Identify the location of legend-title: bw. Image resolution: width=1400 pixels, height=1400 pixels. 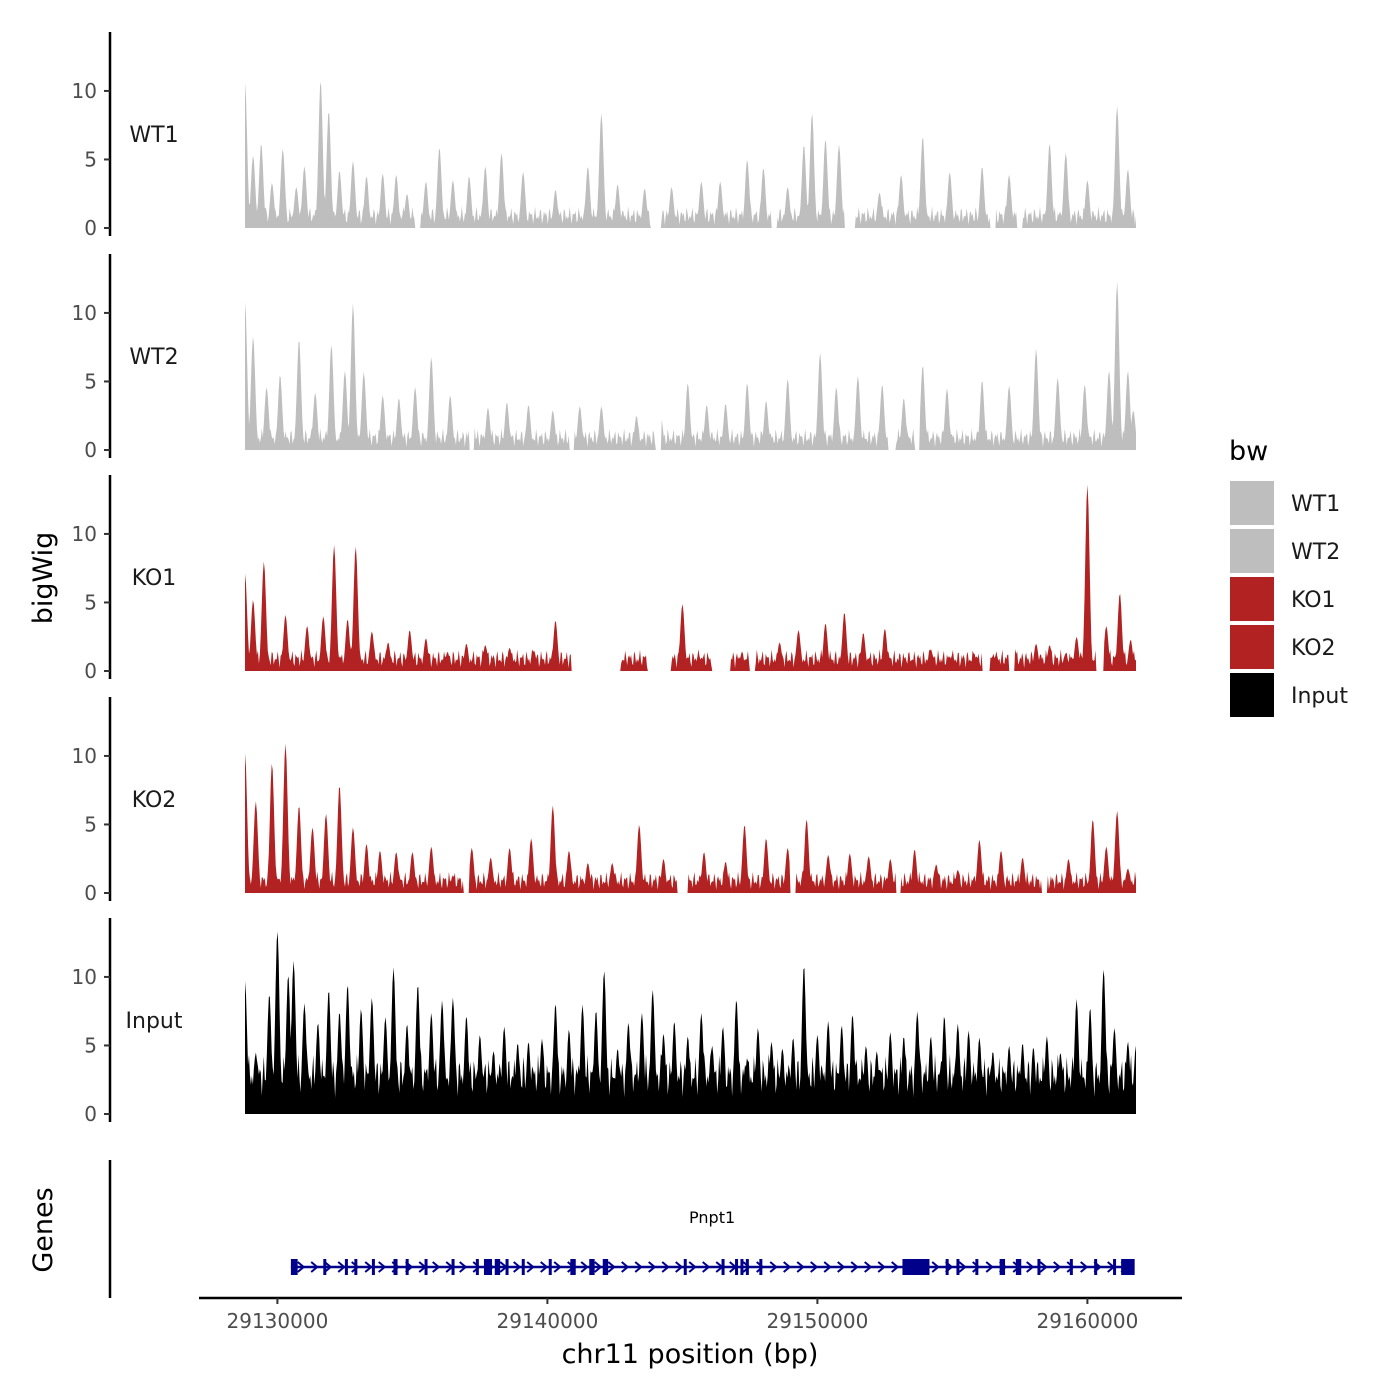
(1248, 451).